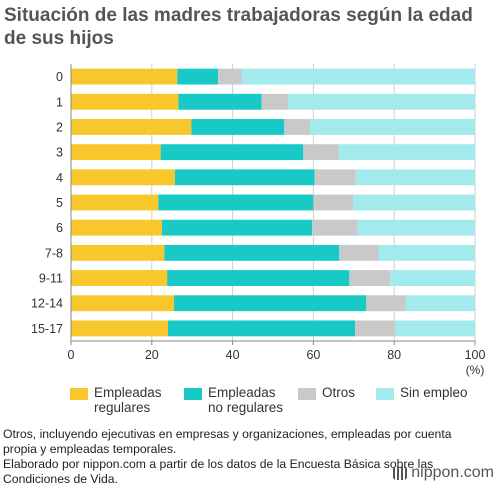 The width and height of the screenshot is (500, 489). I want to click on brand-logo: nippon.com, so click(443, 473).